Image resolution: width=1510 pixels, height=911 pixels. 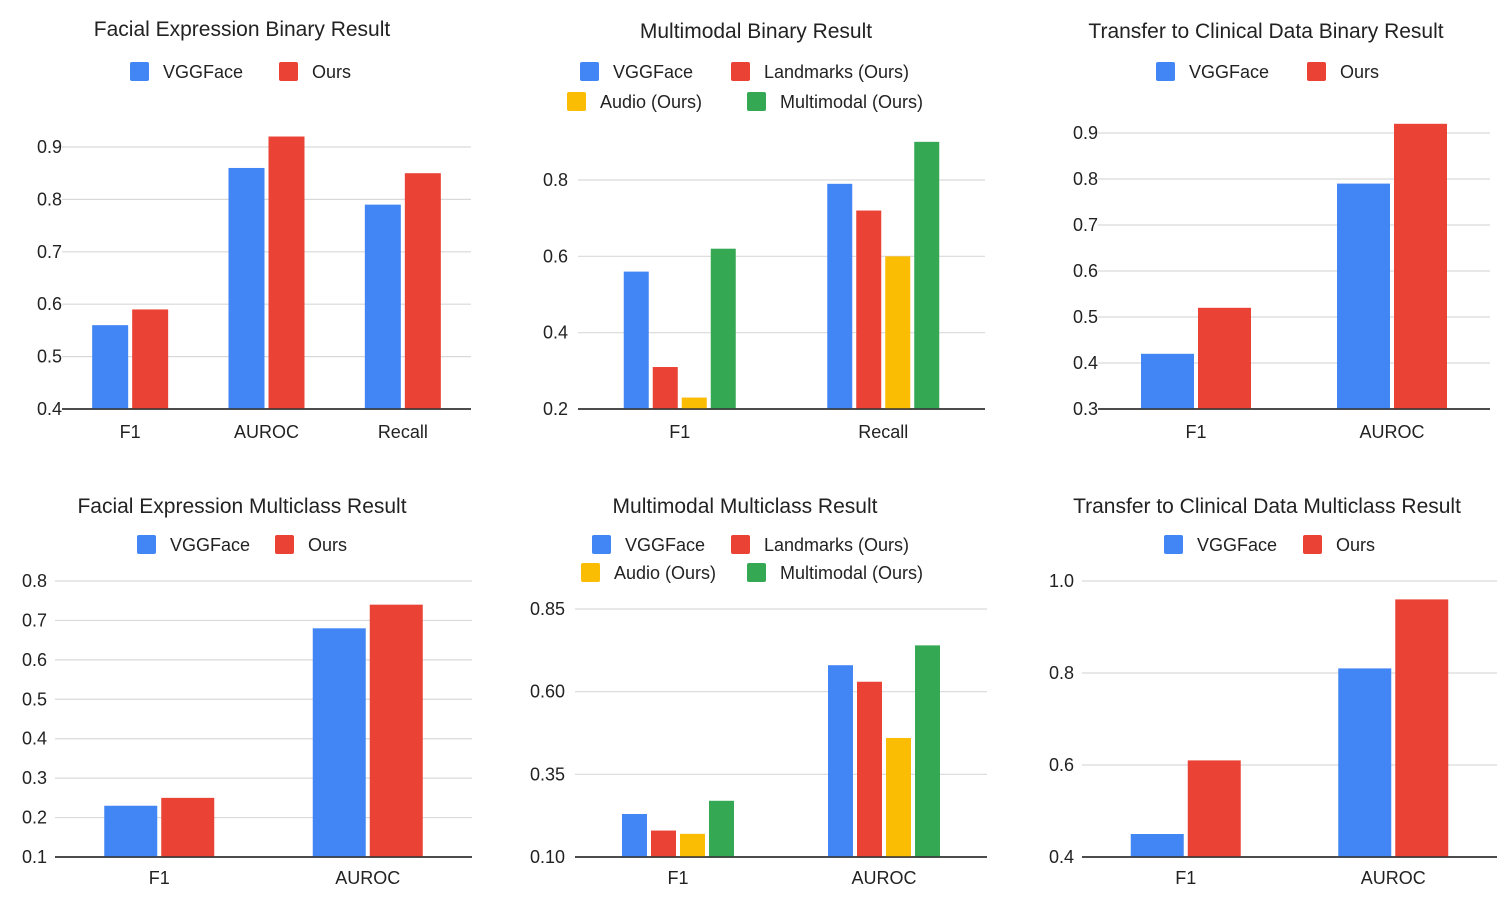 I want to click on y-tick-label: 0.35, so click(x=547, y=774).